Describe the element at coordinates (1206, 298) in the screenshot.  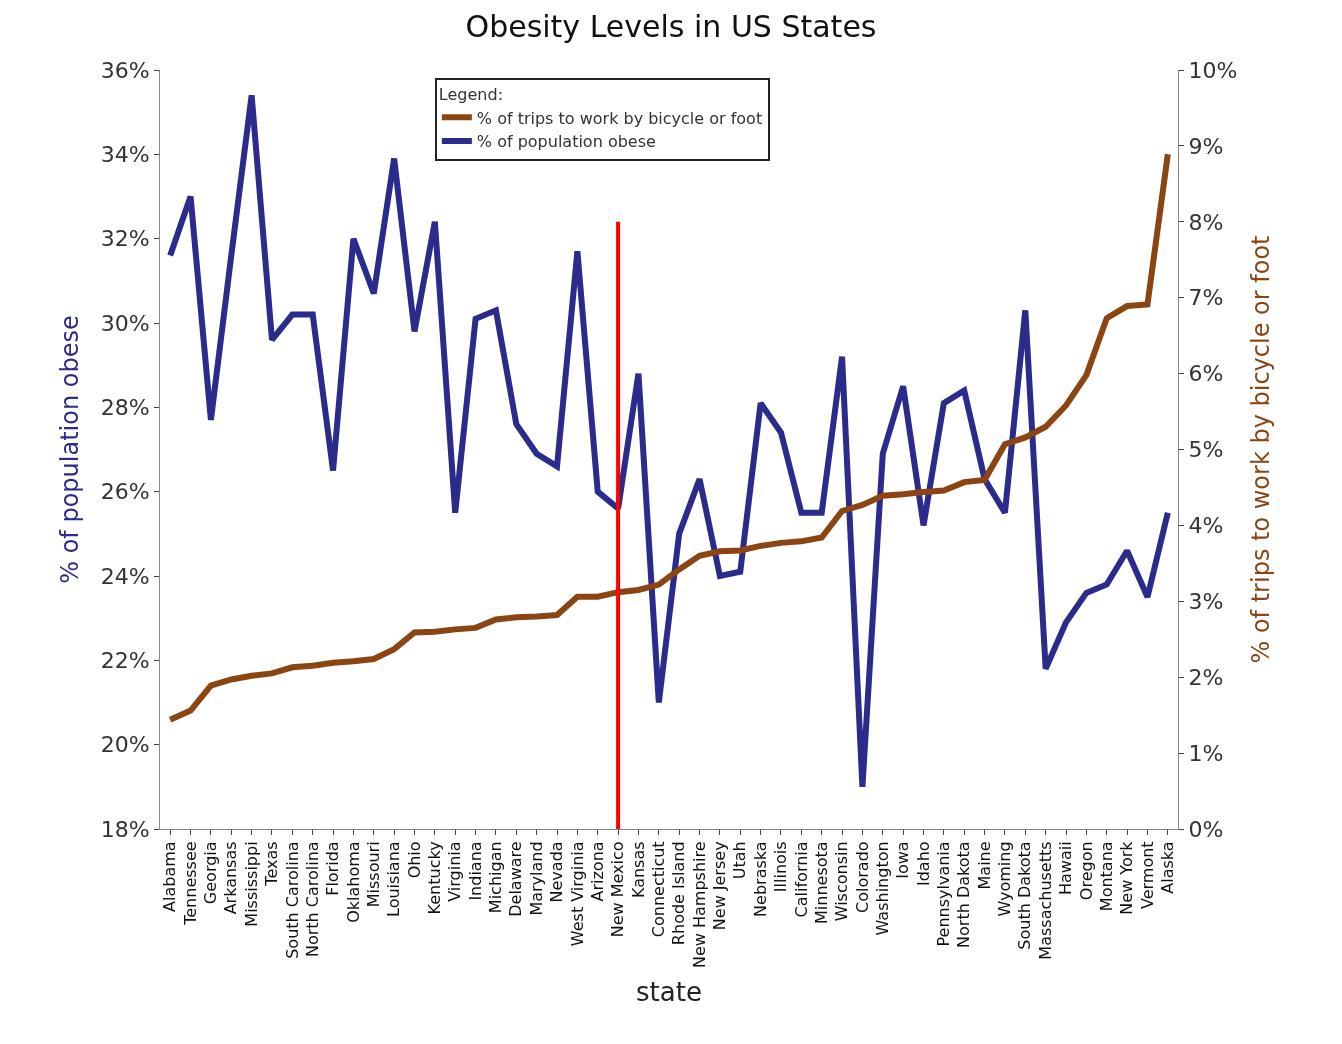
I see `y2-tick-label: 7%` at that location.